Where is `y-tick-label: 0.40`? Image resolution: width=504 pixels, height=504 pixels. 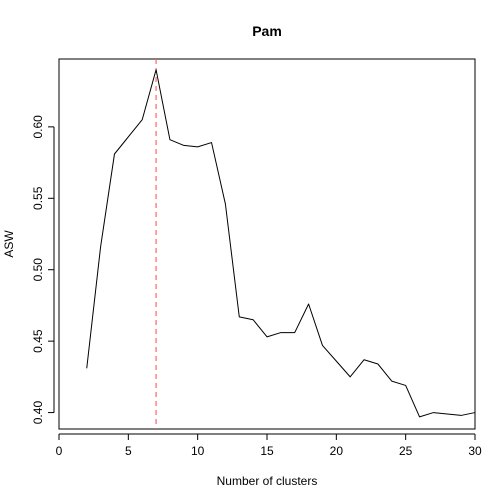
y-tick-label: 0.40 is located at coordinates (38, 413).